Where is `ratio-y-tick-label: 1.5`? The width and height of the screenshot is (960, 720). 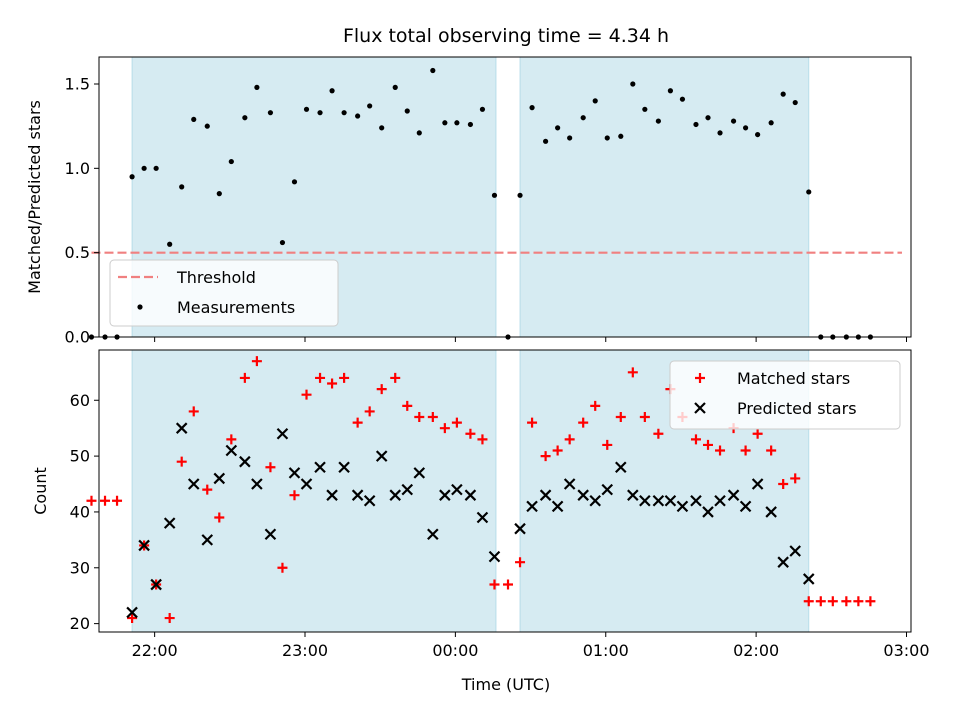
ratio-y-tick-label: 1.5 is located at coordinates (77, 83).